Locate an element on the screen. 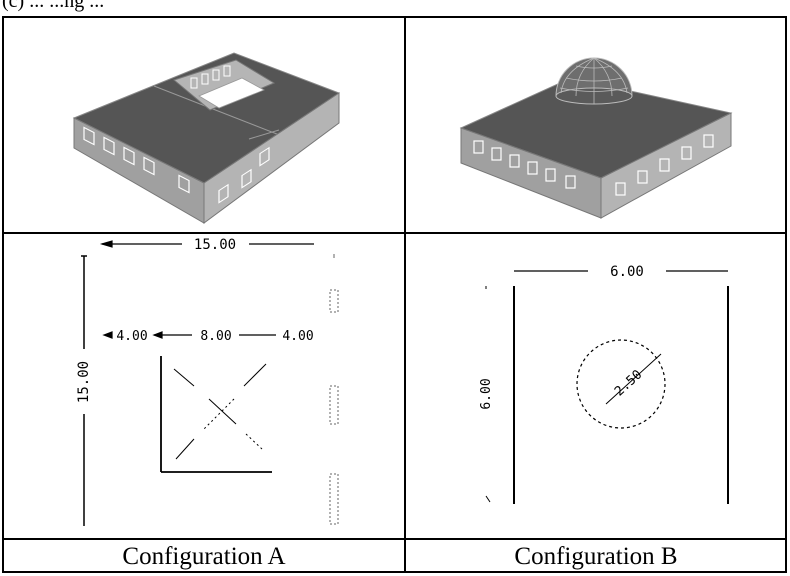  config-b-plan-drawing: 6.00 6.00 2.50 is located at coordinates (604, 384).